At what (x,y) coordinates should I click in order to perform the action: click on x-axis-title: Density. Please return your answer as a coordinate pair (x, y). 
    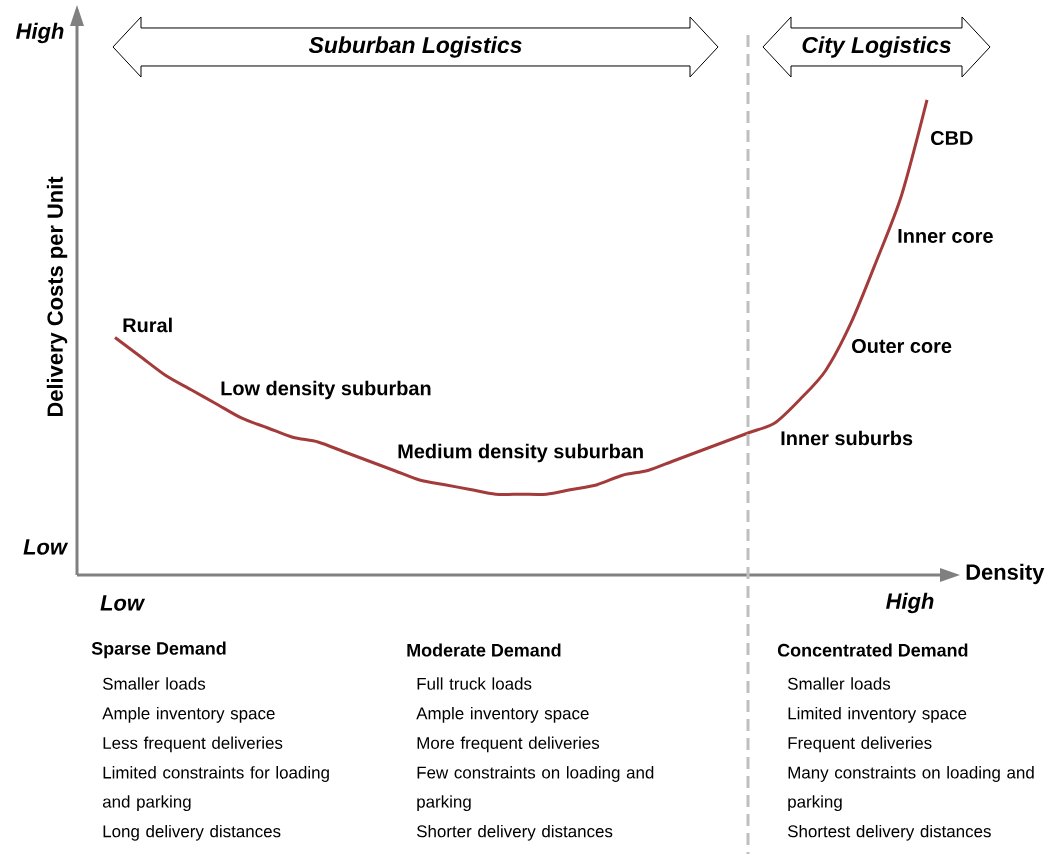
    Looking at the image, I should click on (1005, 574).